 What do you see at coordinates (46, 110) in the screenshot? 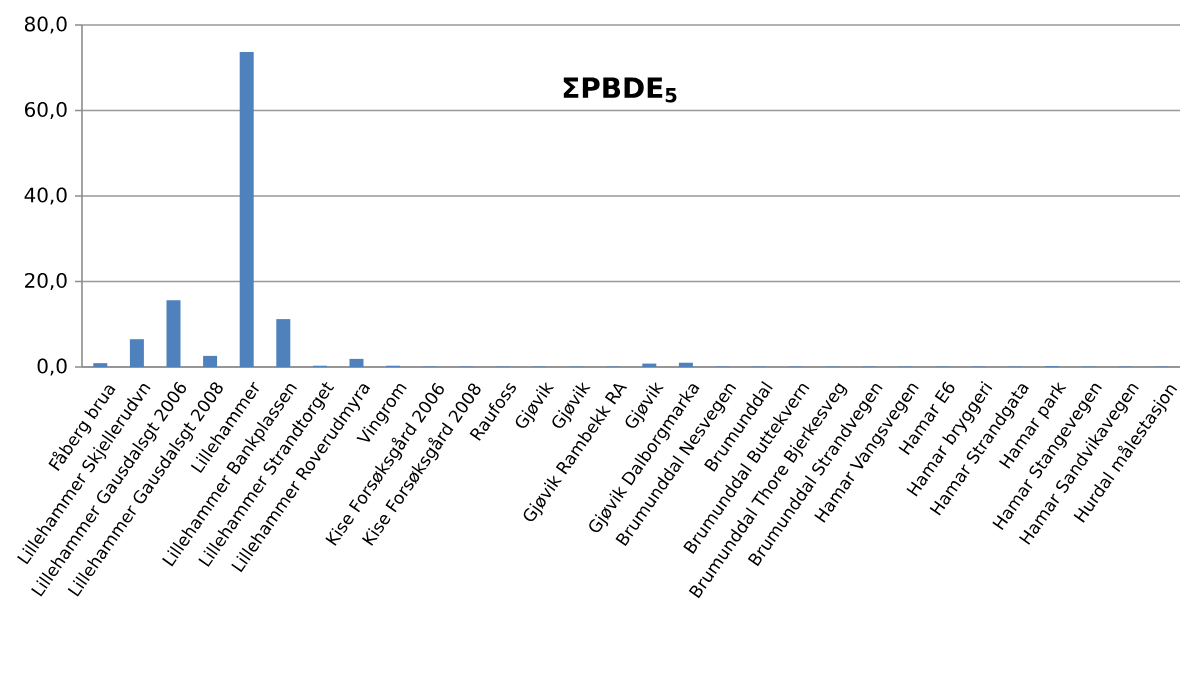
I see `y-tick-label: 60,0` at bounding box center [46, 110].